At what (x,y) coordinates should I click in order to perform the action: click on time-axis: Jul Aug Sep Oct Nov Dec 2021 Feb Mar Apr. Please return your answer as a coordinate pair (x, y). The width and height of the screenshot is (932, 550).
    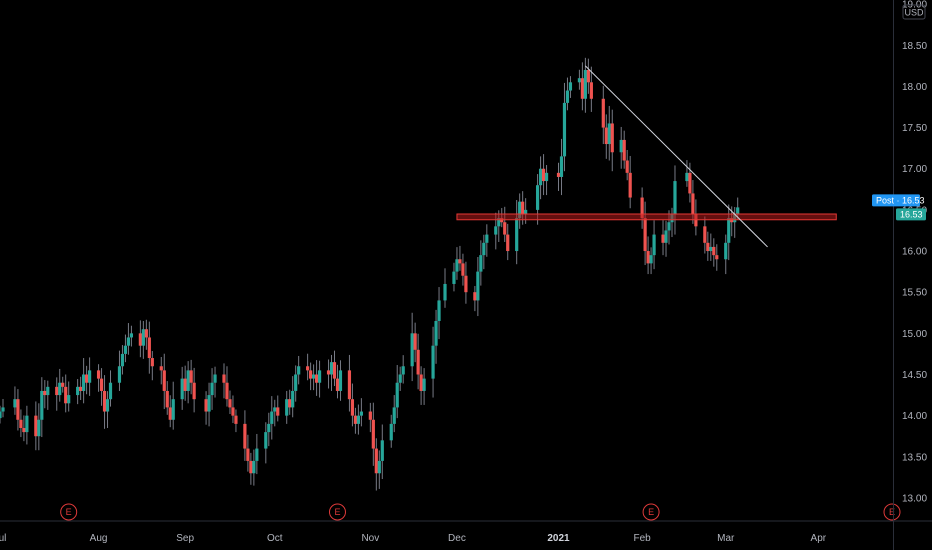
    Looking at the image, I should click on (413, 538).